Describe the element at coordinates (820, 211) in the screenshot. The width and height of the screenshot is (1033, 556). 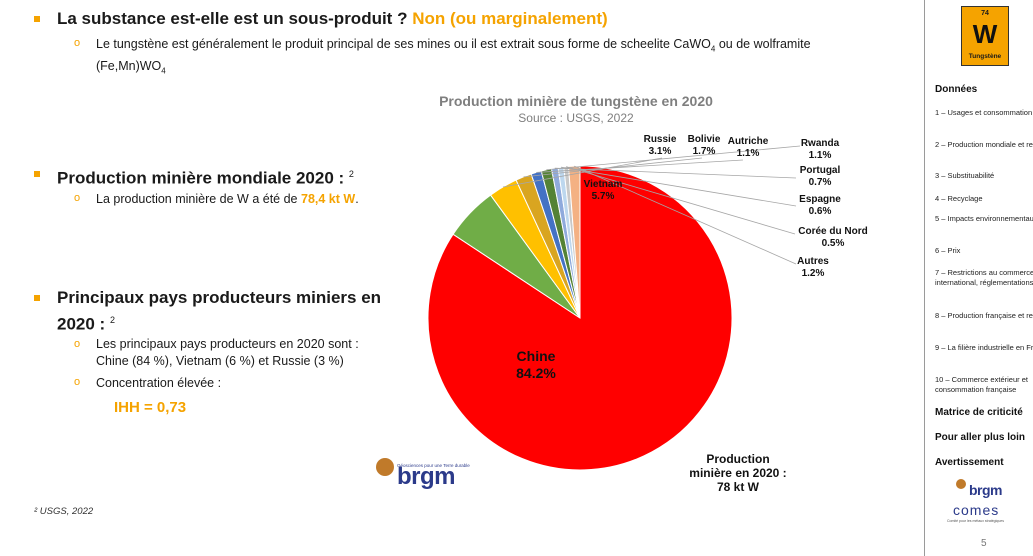
I see `slice-value-espagne: 0.6%` at that location.